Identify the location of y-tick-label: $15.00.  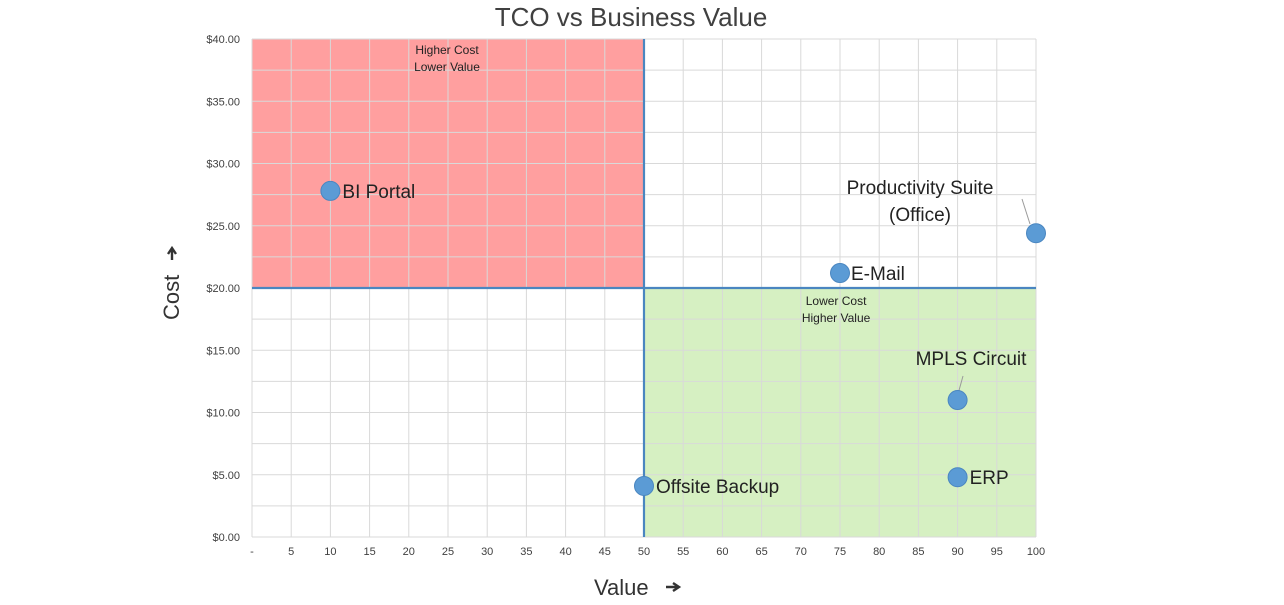
(223, 351).